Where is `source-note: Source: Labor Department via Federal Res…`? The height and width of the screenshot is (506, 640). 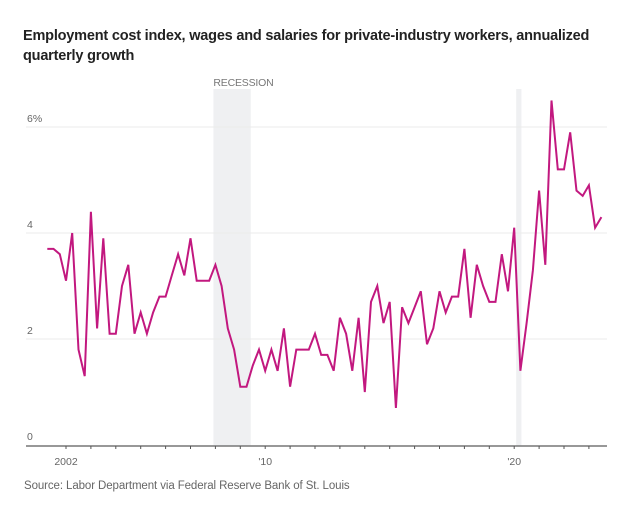 source-note: Source: Labor Department via Federal Res… is located at coordinates (187, 486).